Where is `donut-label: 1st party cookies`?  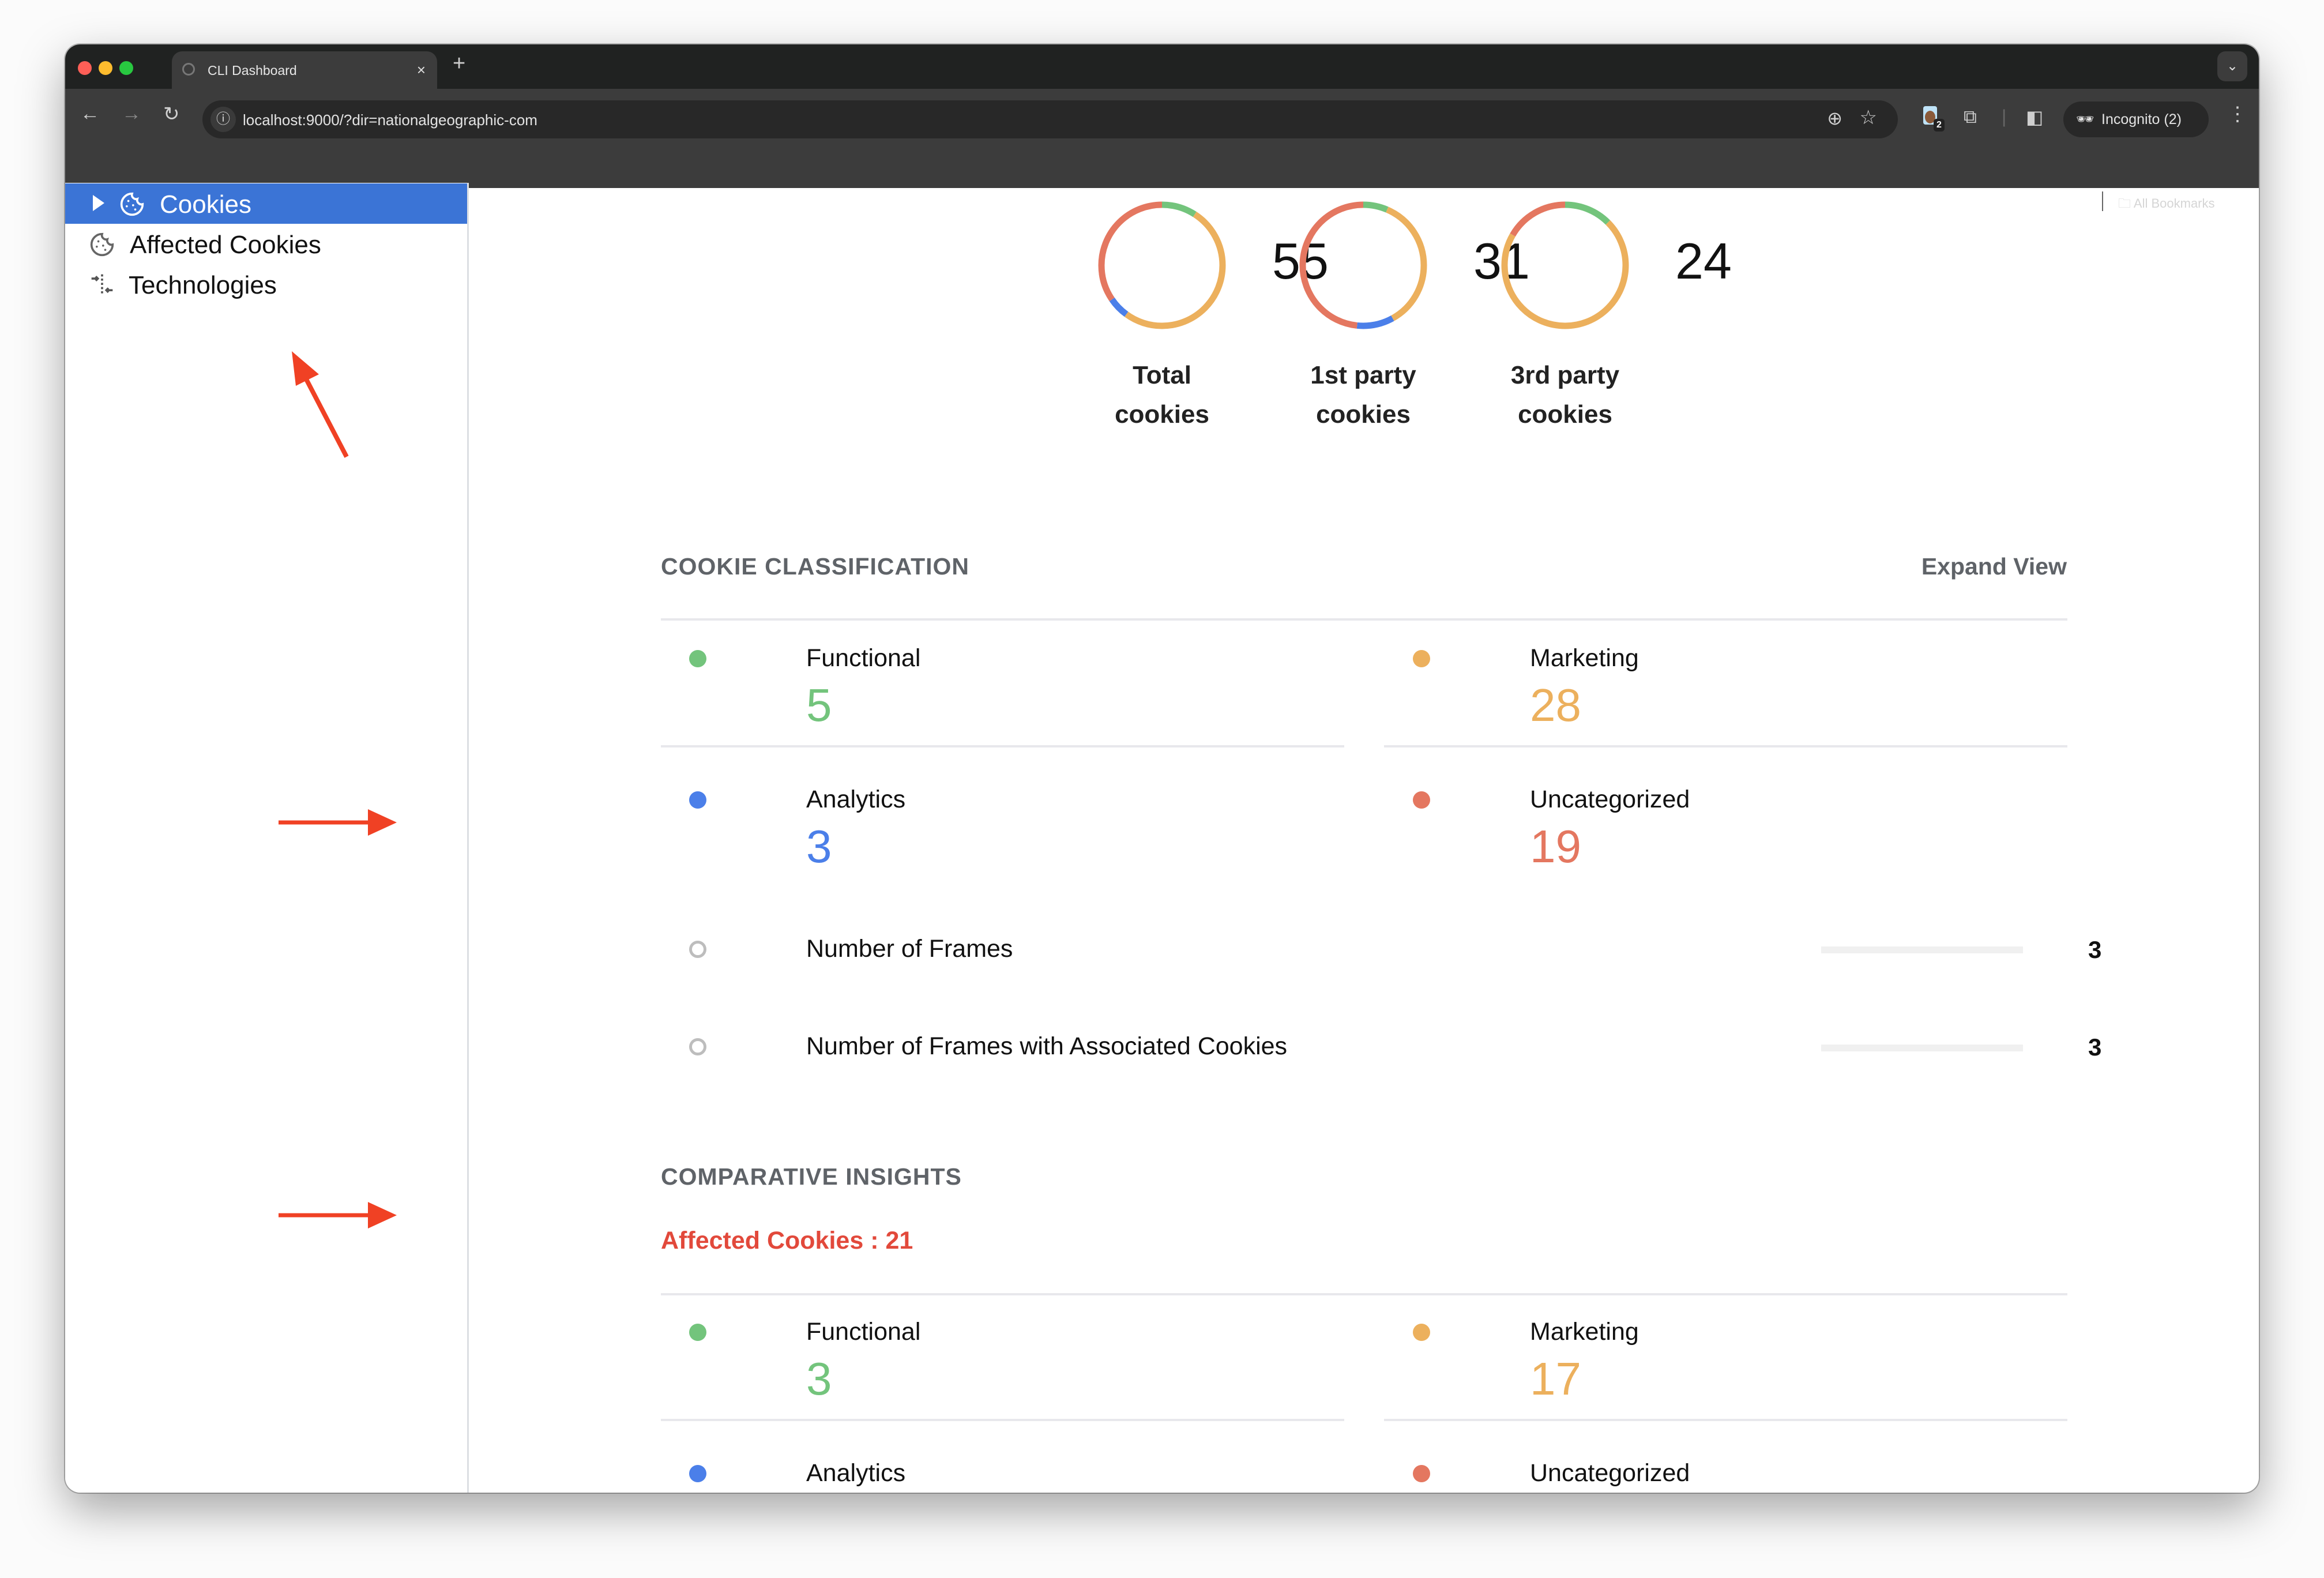
donut-label: 1st party cookies is located at coordinates (1364, 395).